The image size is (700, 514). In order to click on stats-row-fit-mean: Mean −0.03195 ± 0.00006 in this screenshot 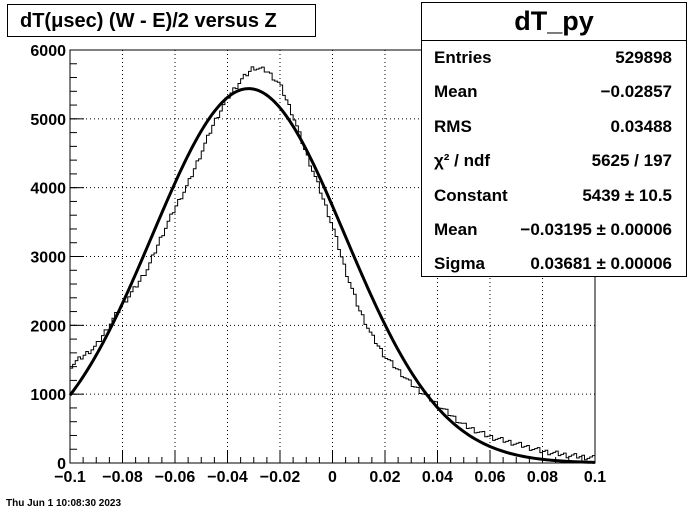, I will do `click(554, 230)`.